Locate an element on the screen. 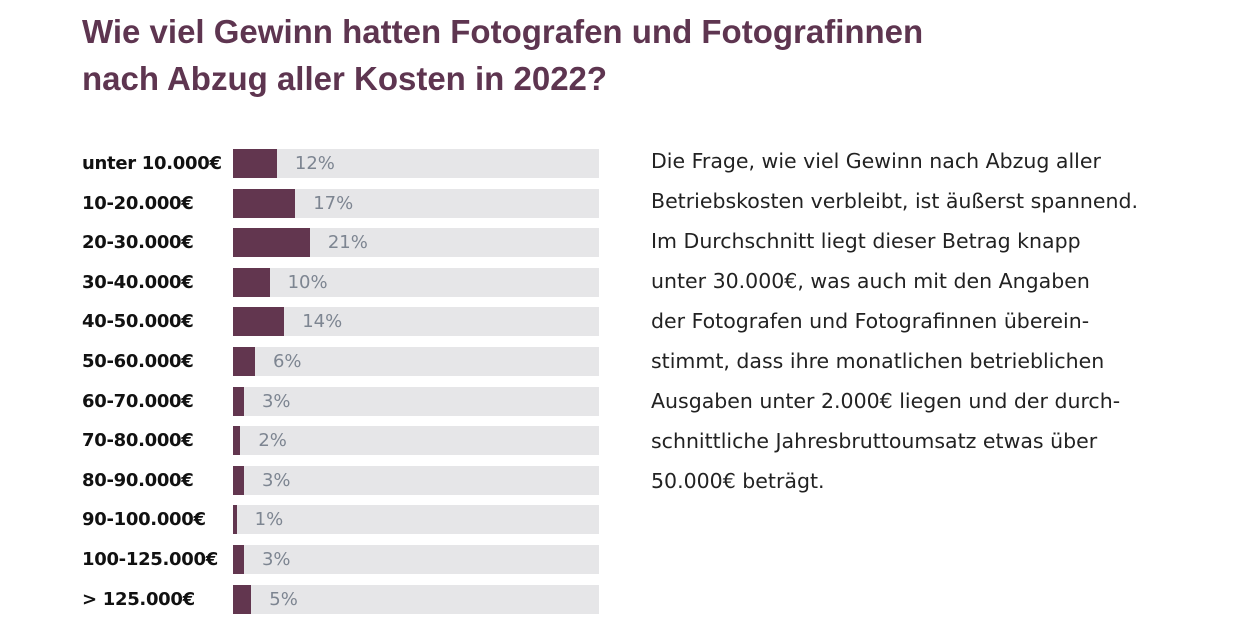 The height and width of the screenshot is (630, 1238). category-label: 20-30.000€ is located at coordinates (138, 243).